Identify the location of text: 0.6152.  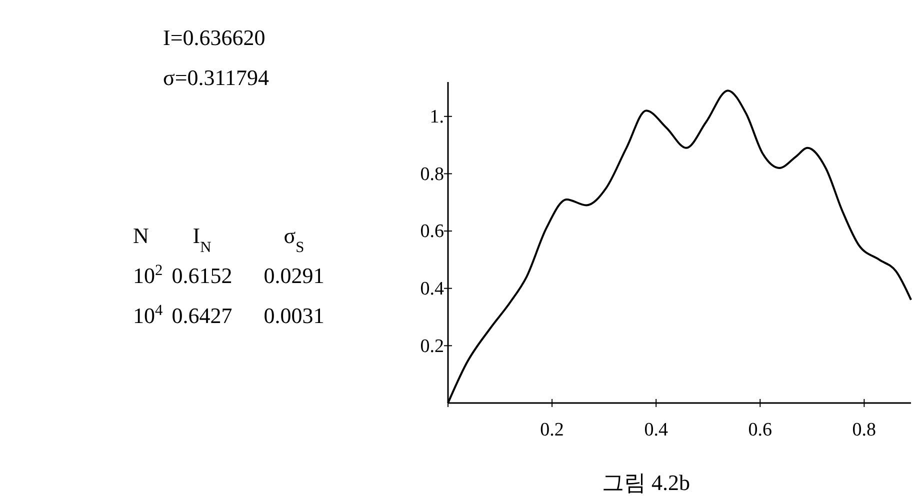
(202, 275).